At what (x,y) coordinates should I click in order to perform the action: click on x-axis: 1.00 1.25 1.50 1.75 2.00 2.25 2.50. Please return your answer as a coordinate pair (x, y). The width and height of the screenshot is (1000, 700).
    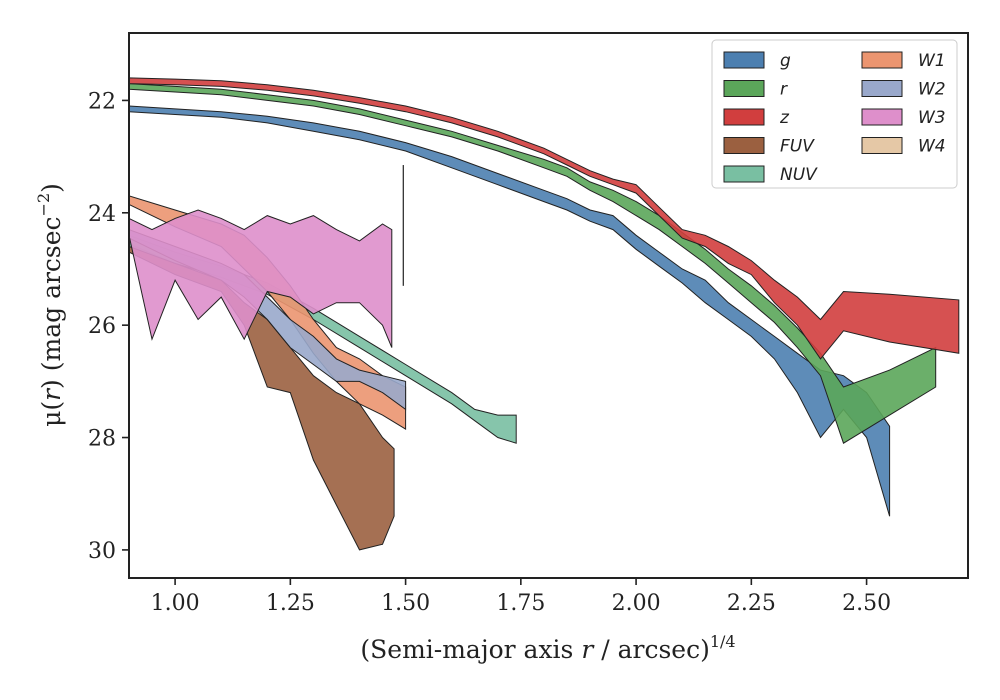
    Looking at the image, I should click on (521, 597).